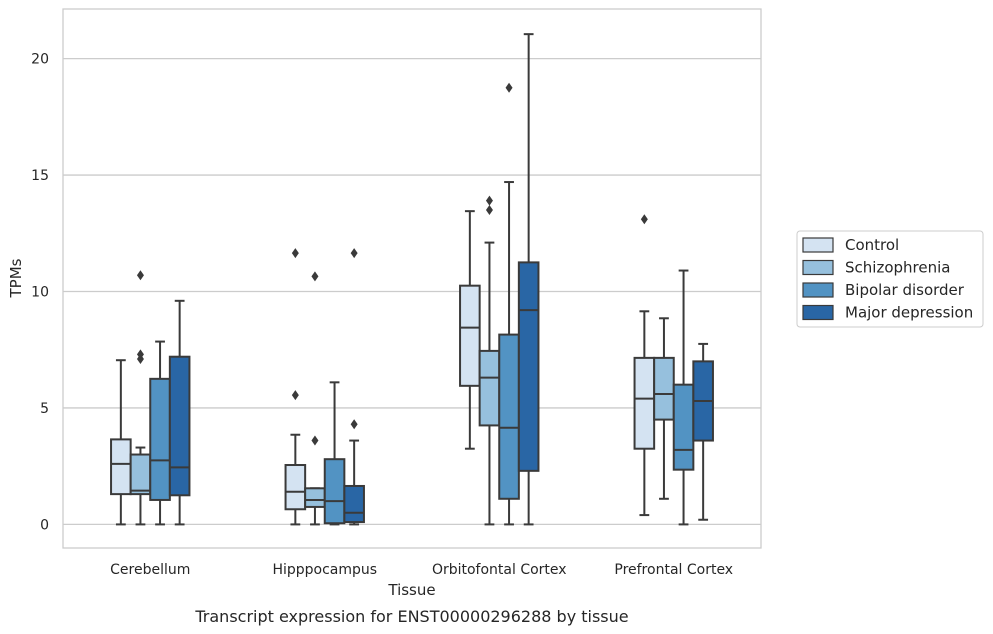  I want to click on y-tick-label: 20, so click(40, 60).